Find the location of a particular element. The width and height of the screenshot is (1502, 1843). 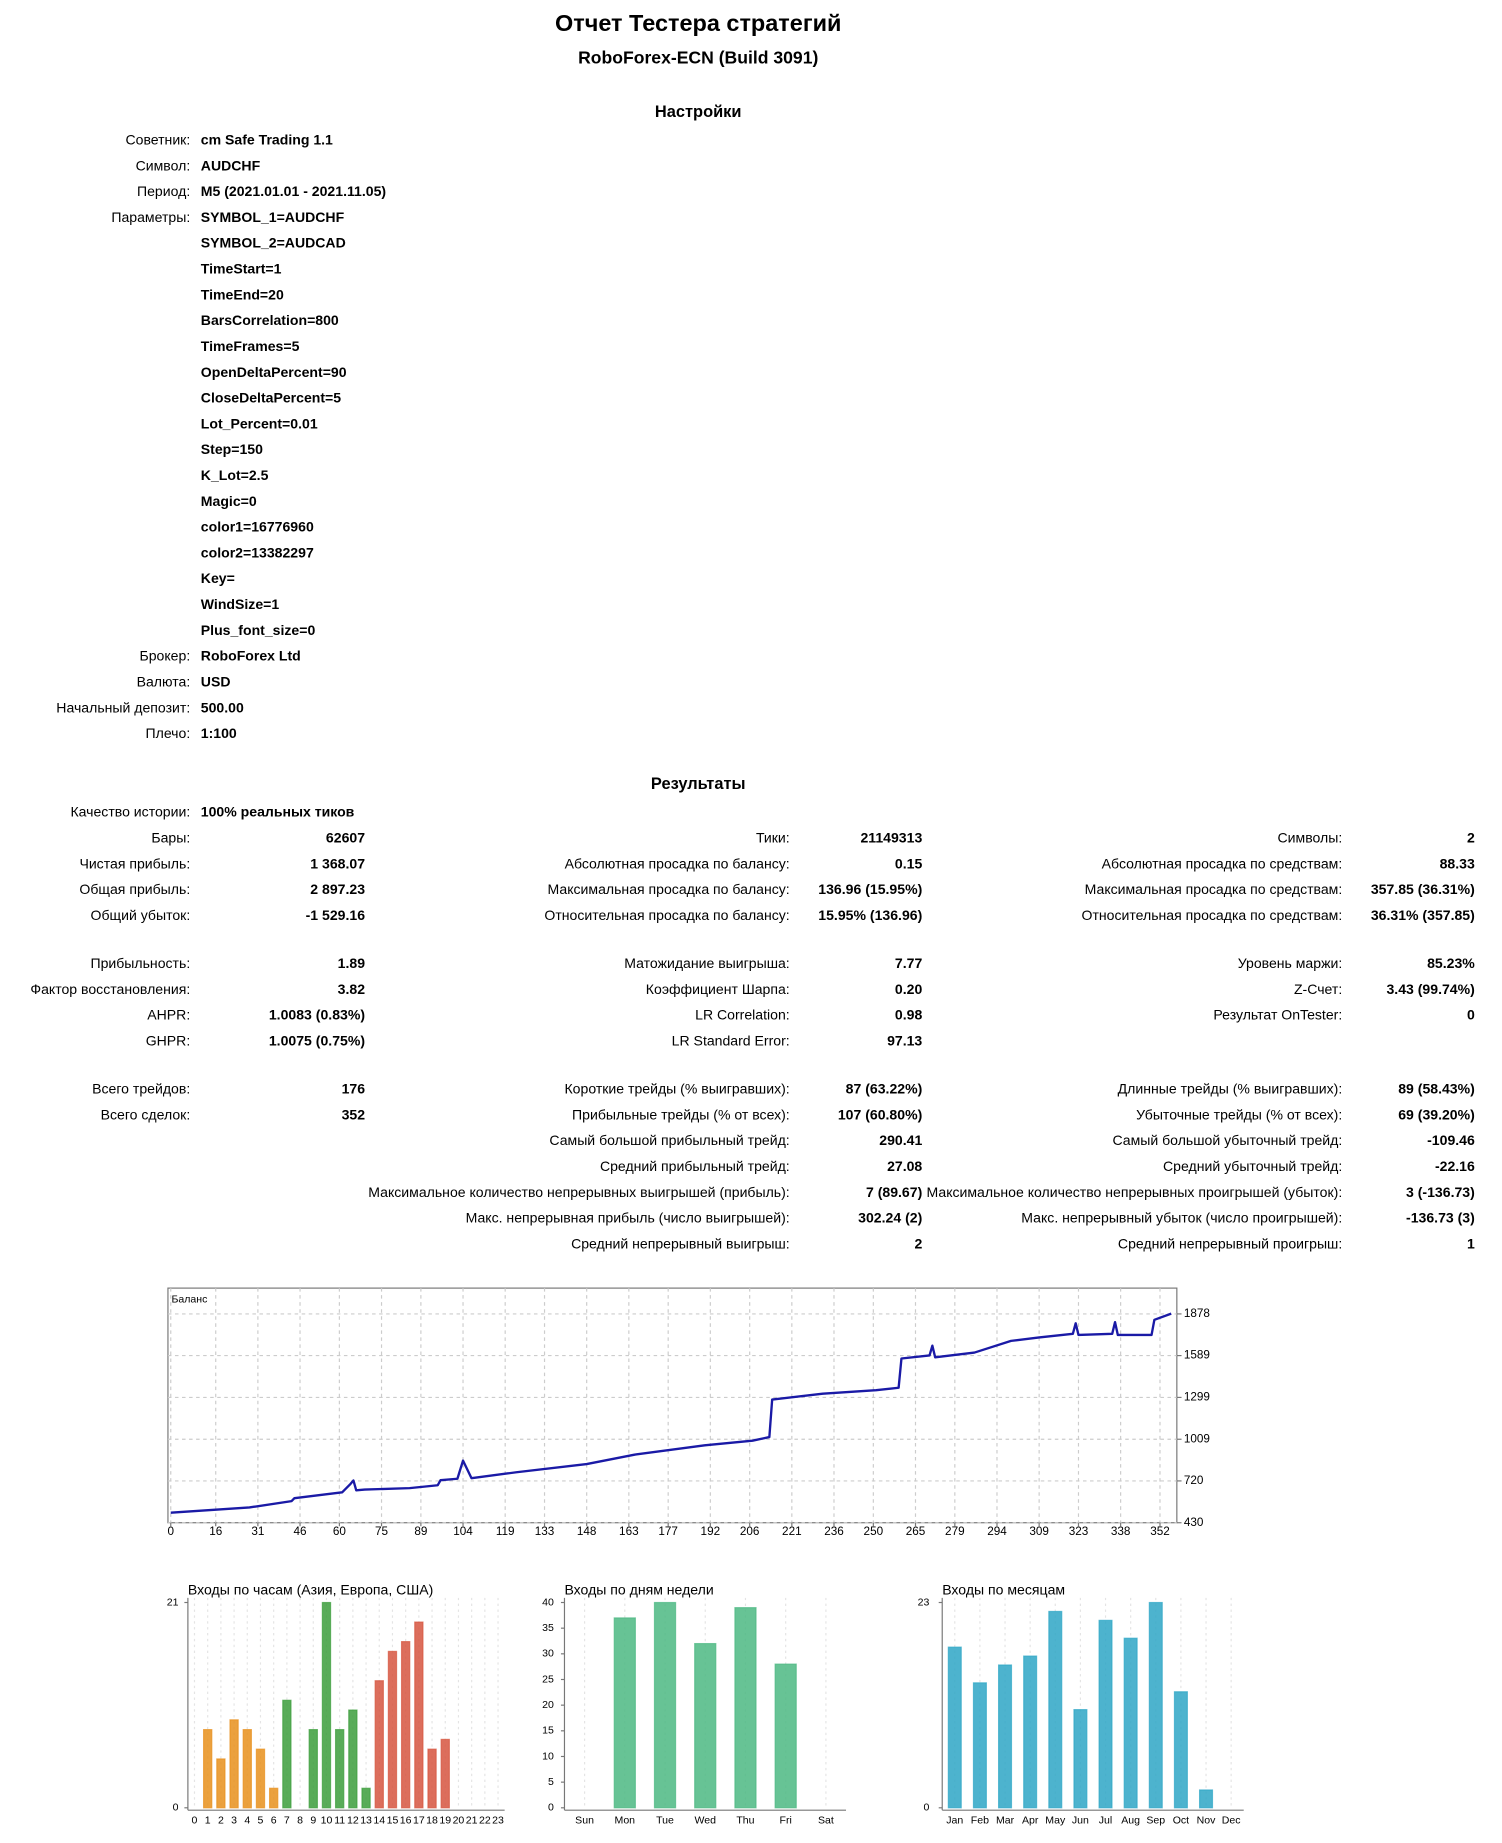

result-value: 290.41 is located at coordinates (900, 1140).